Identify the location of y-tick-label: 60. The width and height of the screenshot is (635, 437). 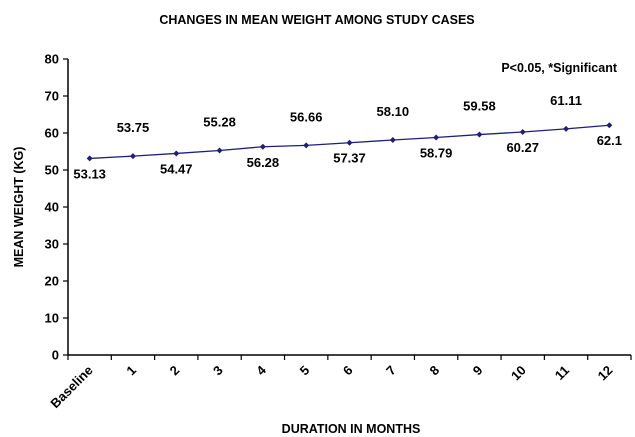
(52, 133).